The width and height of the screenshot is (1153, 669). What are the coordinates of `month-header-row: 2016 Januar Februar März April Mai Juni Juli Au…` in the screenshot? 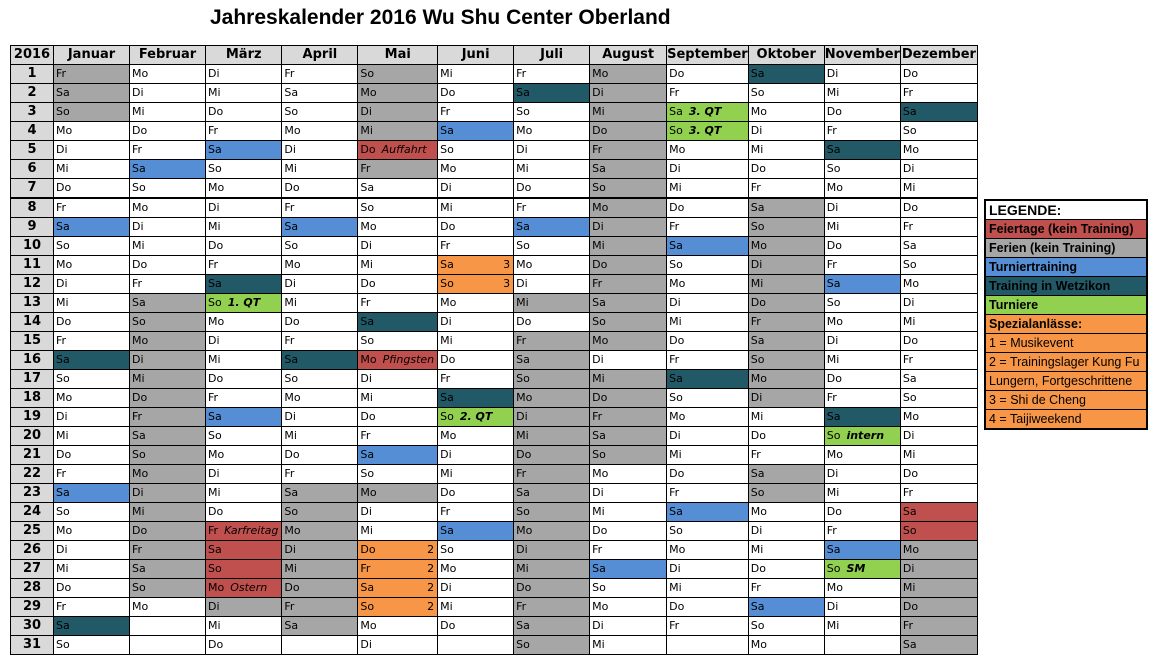 It's located at (494, 55).